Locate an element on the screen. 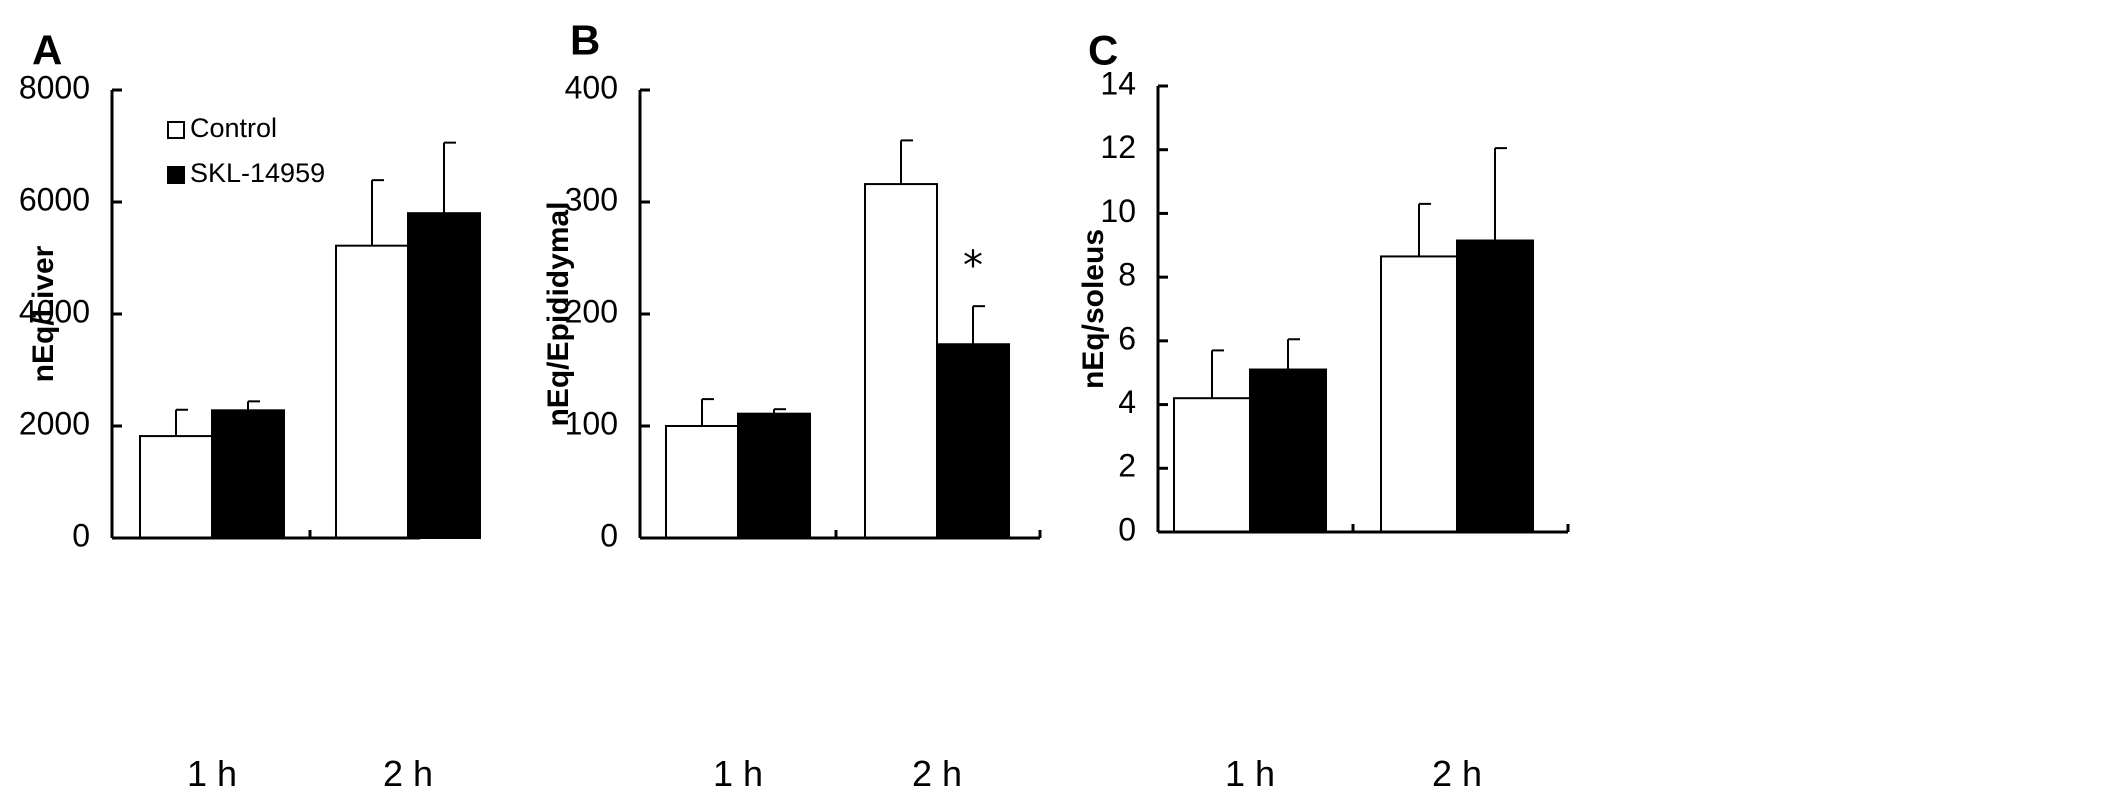  significance-mark: * is located at coordinates (973, 266).